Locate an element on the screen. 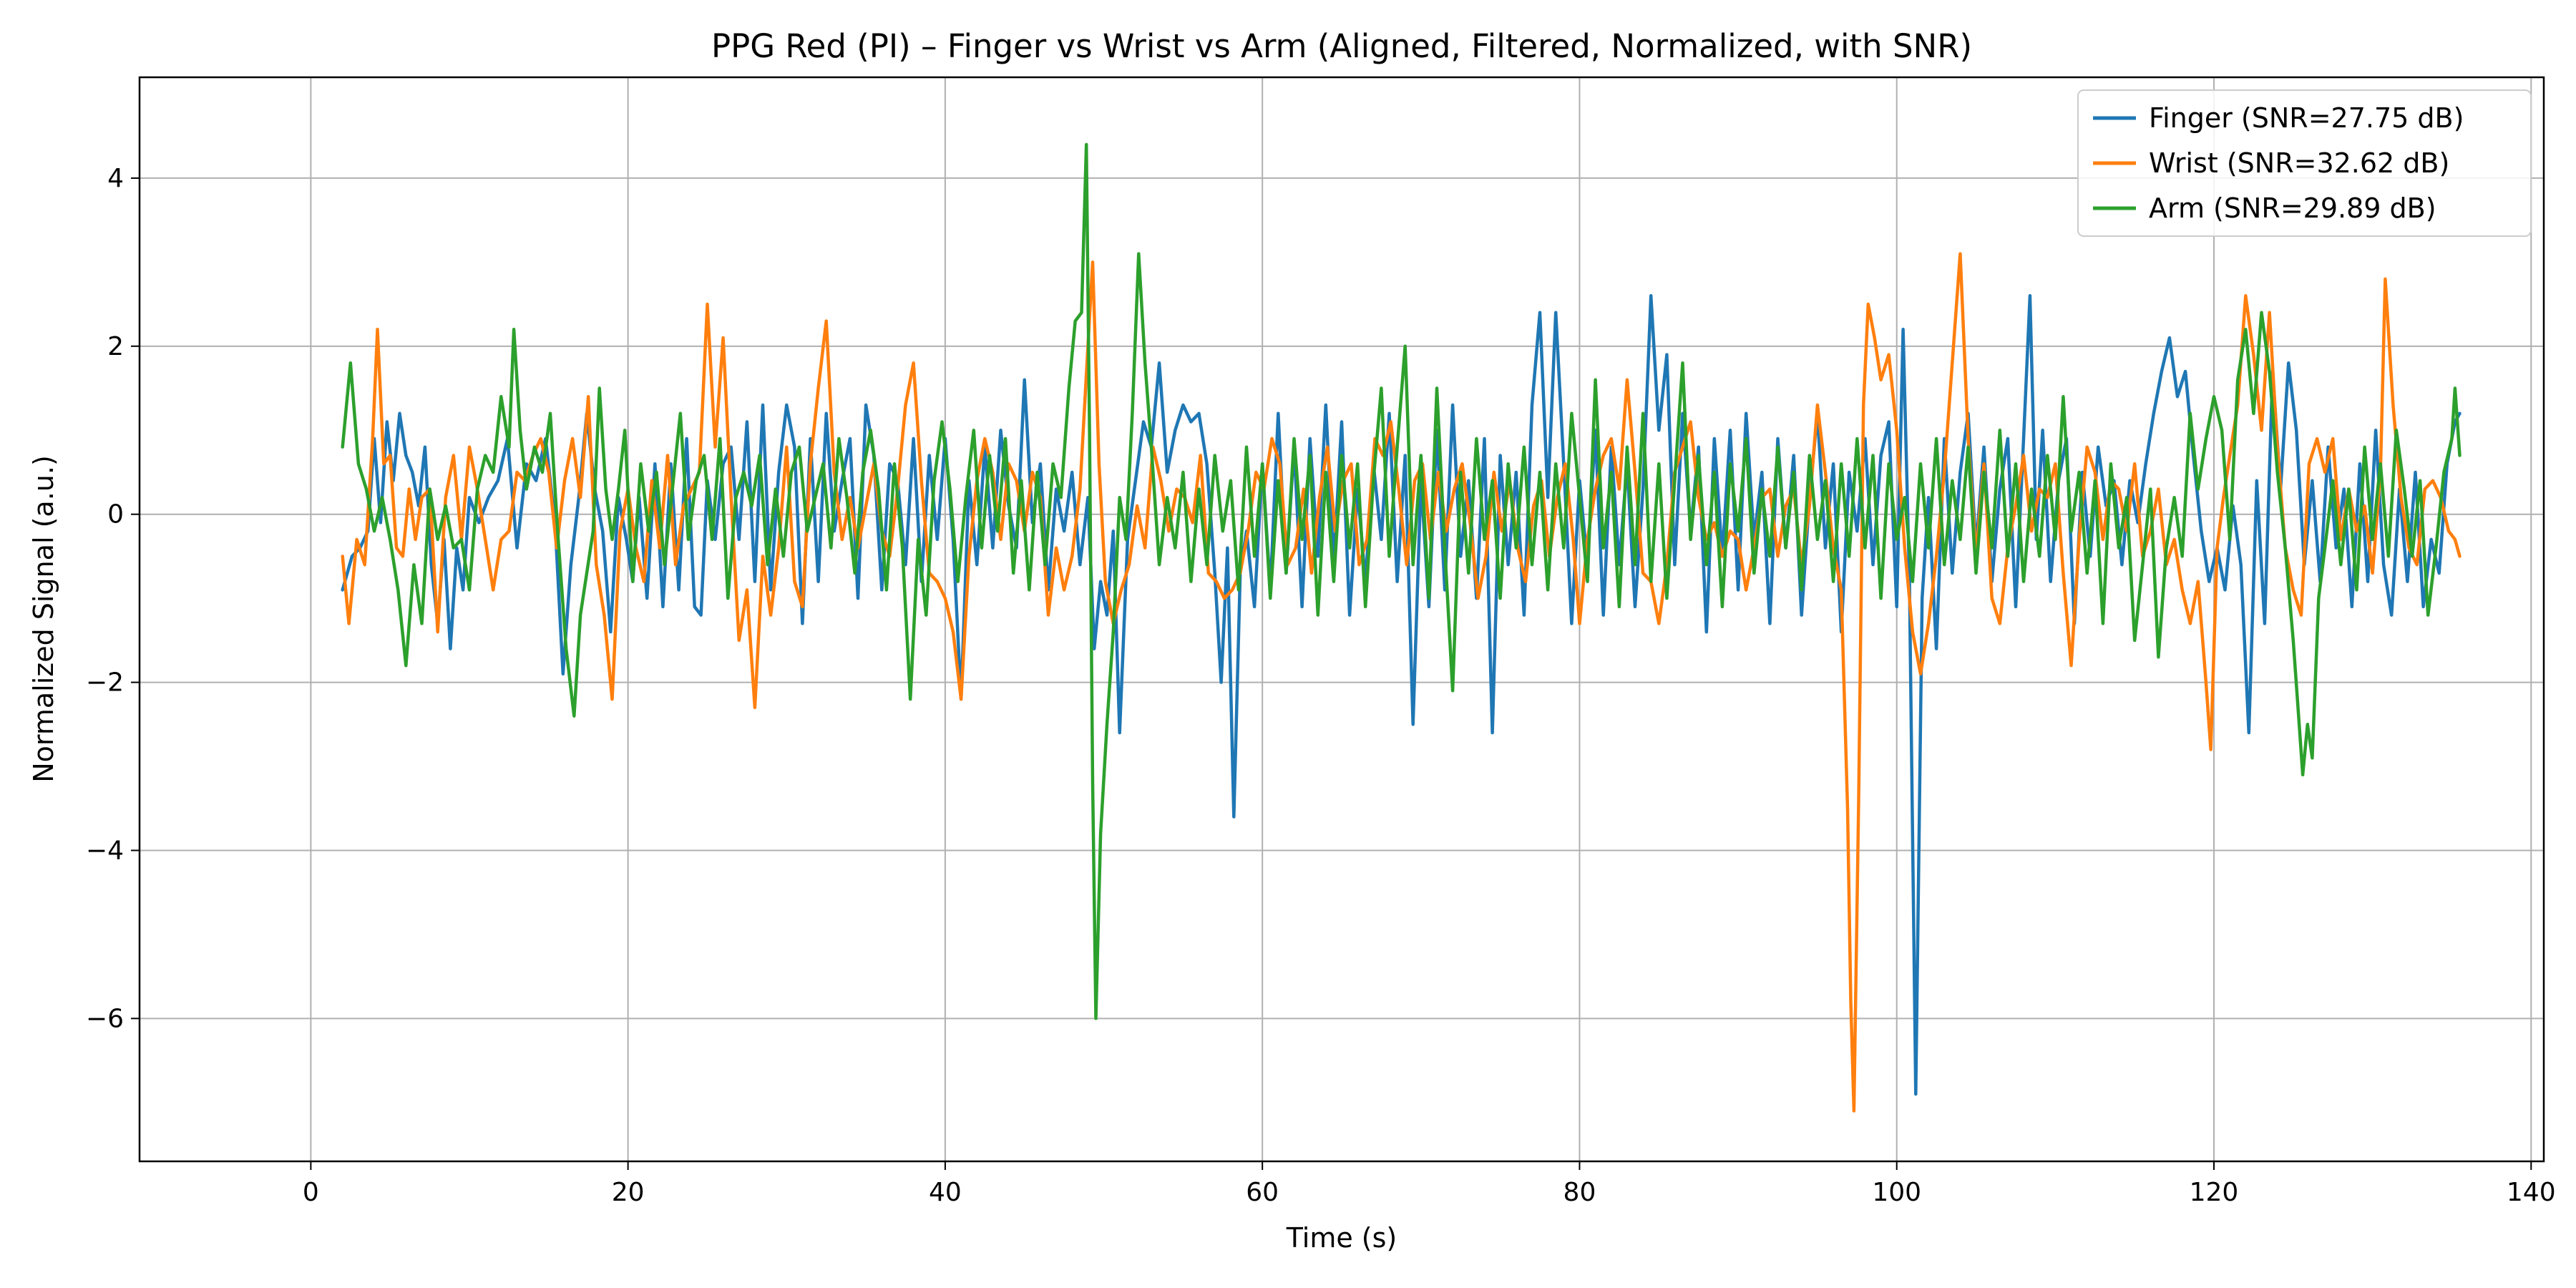 The image size is (2576, 1288). x-tick-label: 80 is located at coordinates (1579, 1192).